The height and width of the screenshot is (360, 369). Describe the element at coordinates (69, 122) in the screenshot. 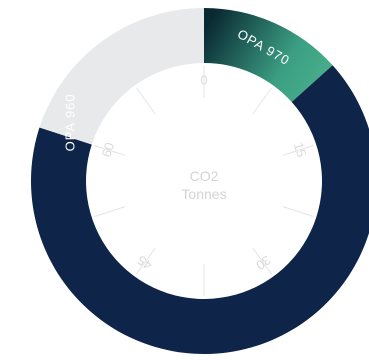

I see `segment-label-opa-960: OPA 960` at that location.